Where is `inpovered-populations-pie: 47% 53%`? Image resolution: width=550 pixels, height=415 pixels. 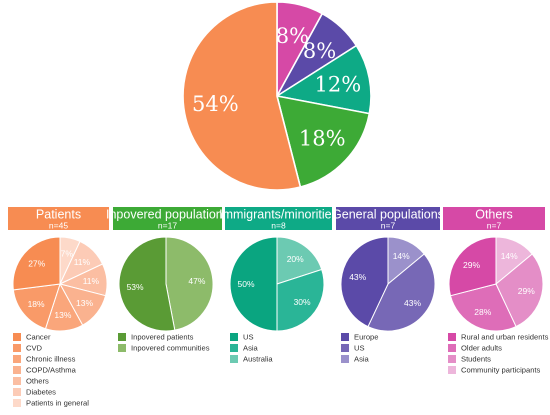 inpovered-populations-pie: 47% 53% is located at coordinates (166, 284).